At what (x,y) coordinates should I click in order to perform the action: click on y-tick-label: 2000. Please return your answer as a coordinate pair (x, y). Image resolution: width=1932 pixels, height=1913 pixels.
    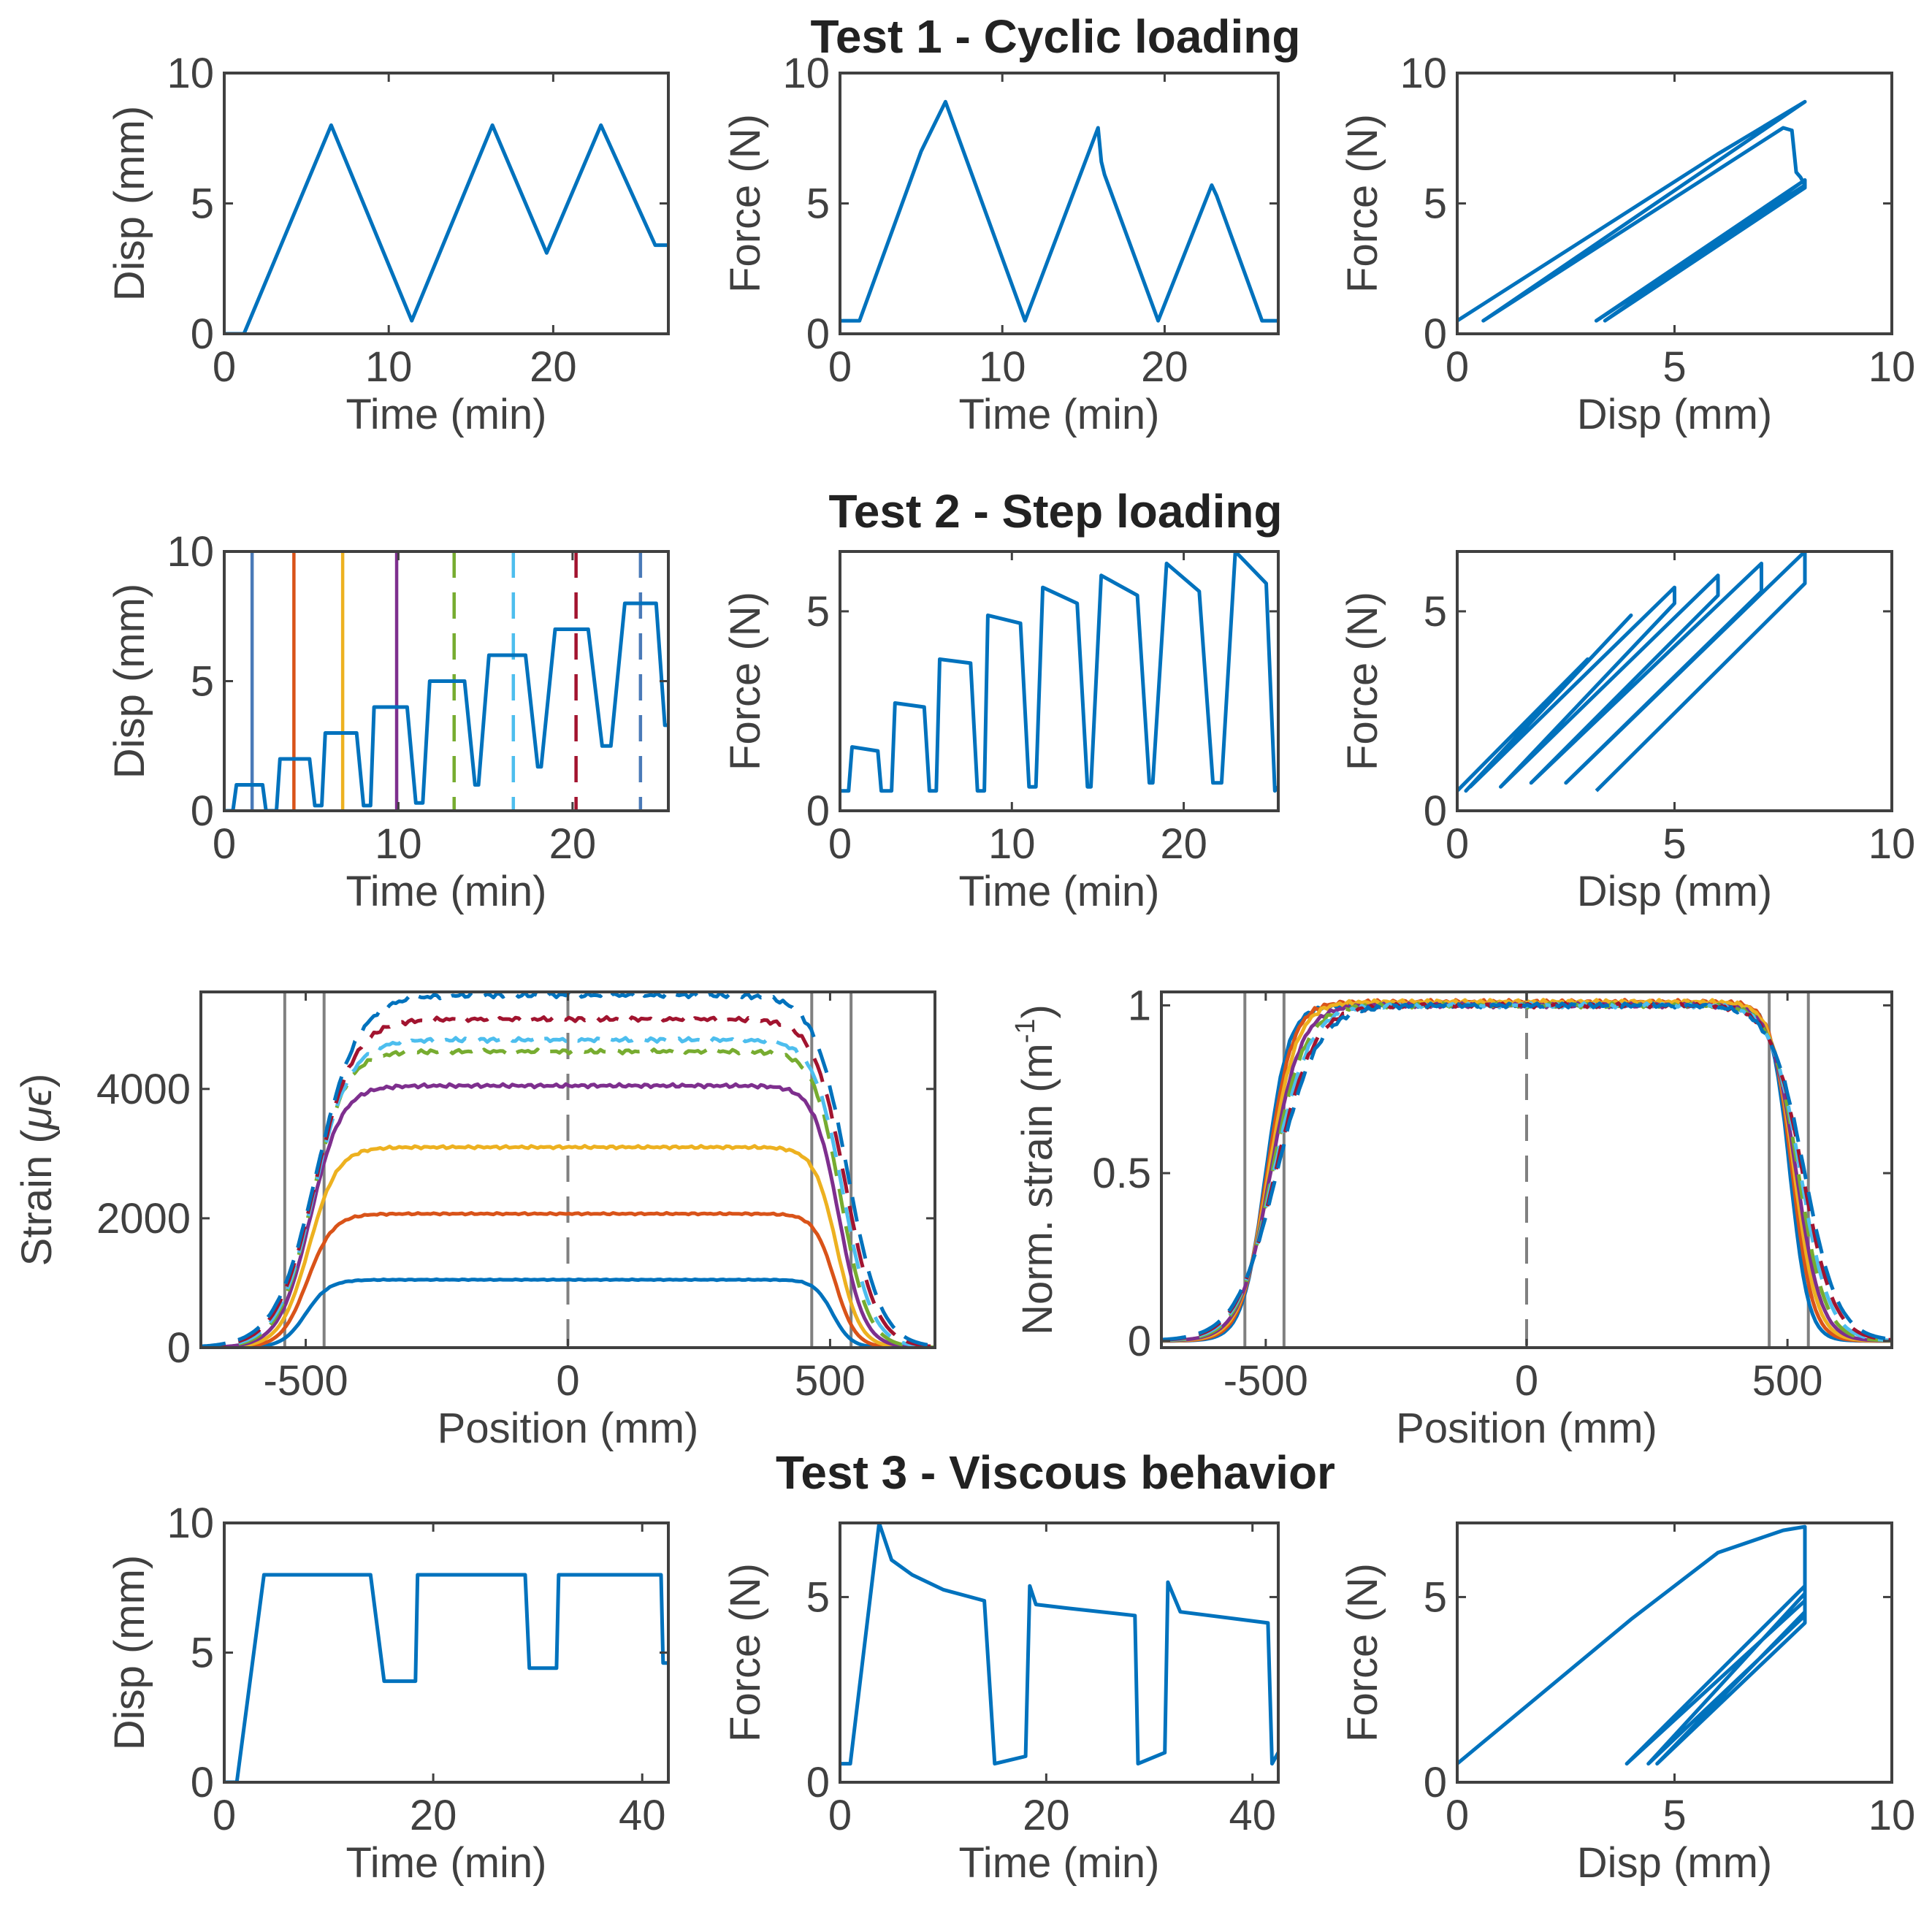
    Looking at the image, I should click on (143, 1219).